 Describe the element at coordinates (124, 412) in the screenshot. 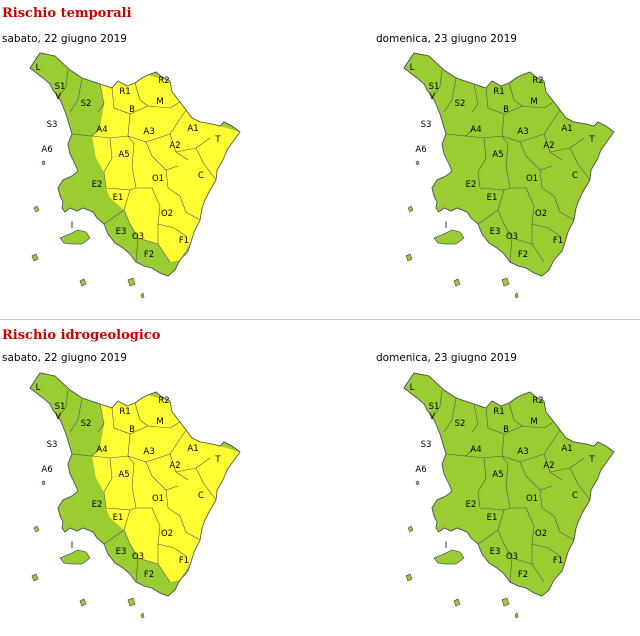

I see `zone-label-r1: R1` at that location.